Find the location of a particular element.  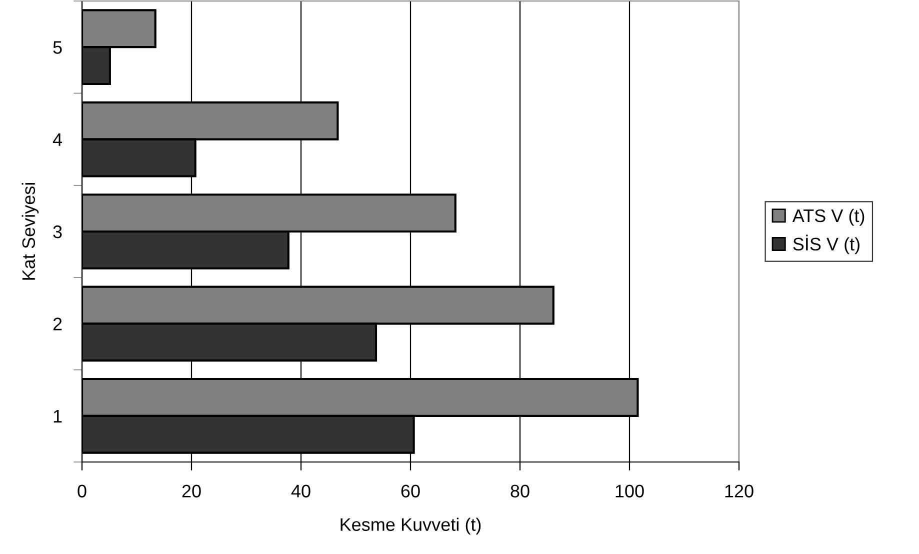

x-tick-label: 20 is located at coordinates (191, 491).